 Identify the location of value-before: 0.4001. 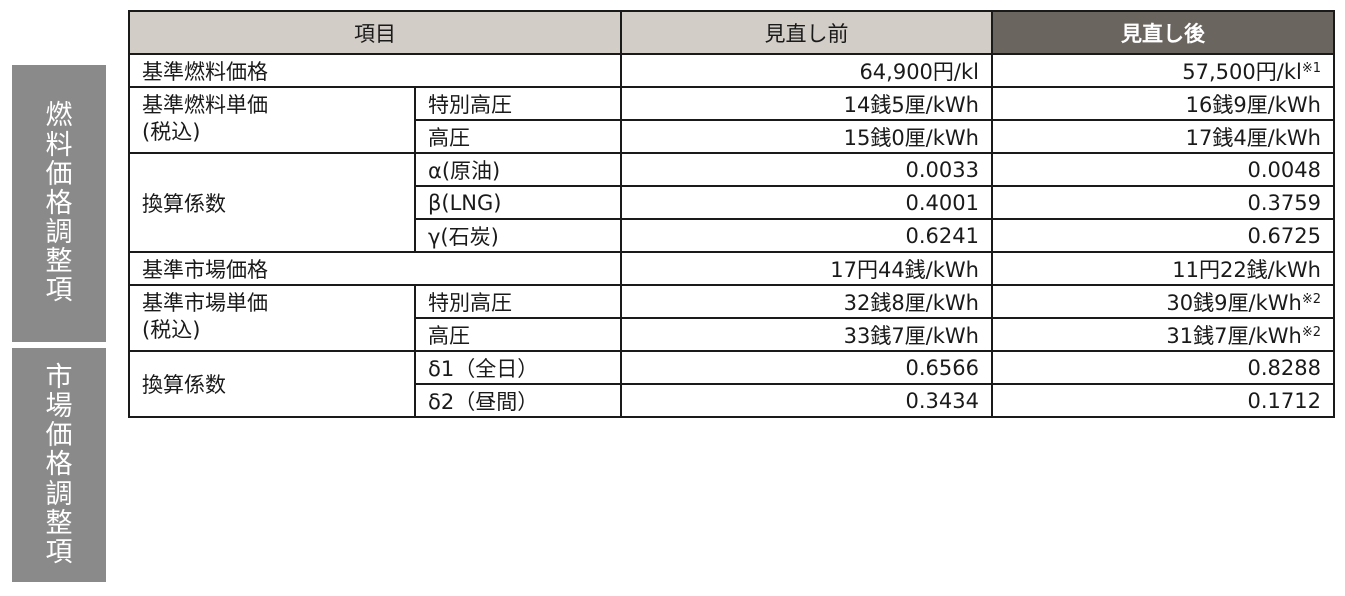
(806, 202).